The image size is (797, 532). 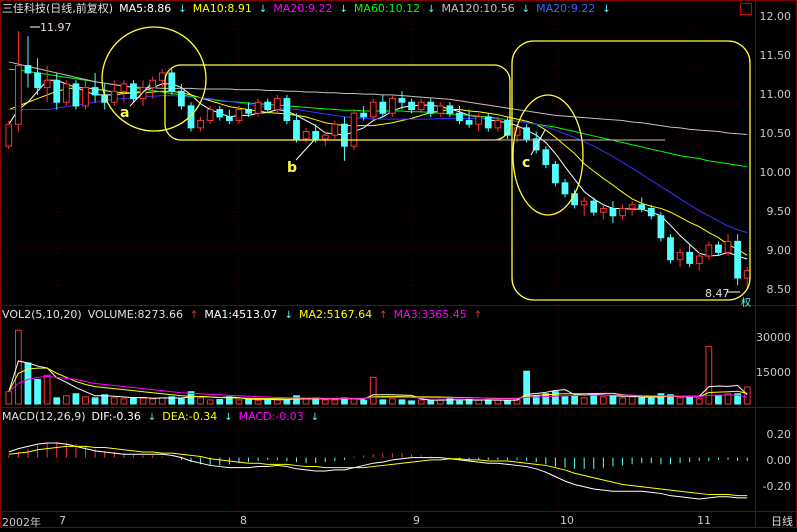 I want to click on macd-title: MACD(12,26,9), so click(x=44, y=416).